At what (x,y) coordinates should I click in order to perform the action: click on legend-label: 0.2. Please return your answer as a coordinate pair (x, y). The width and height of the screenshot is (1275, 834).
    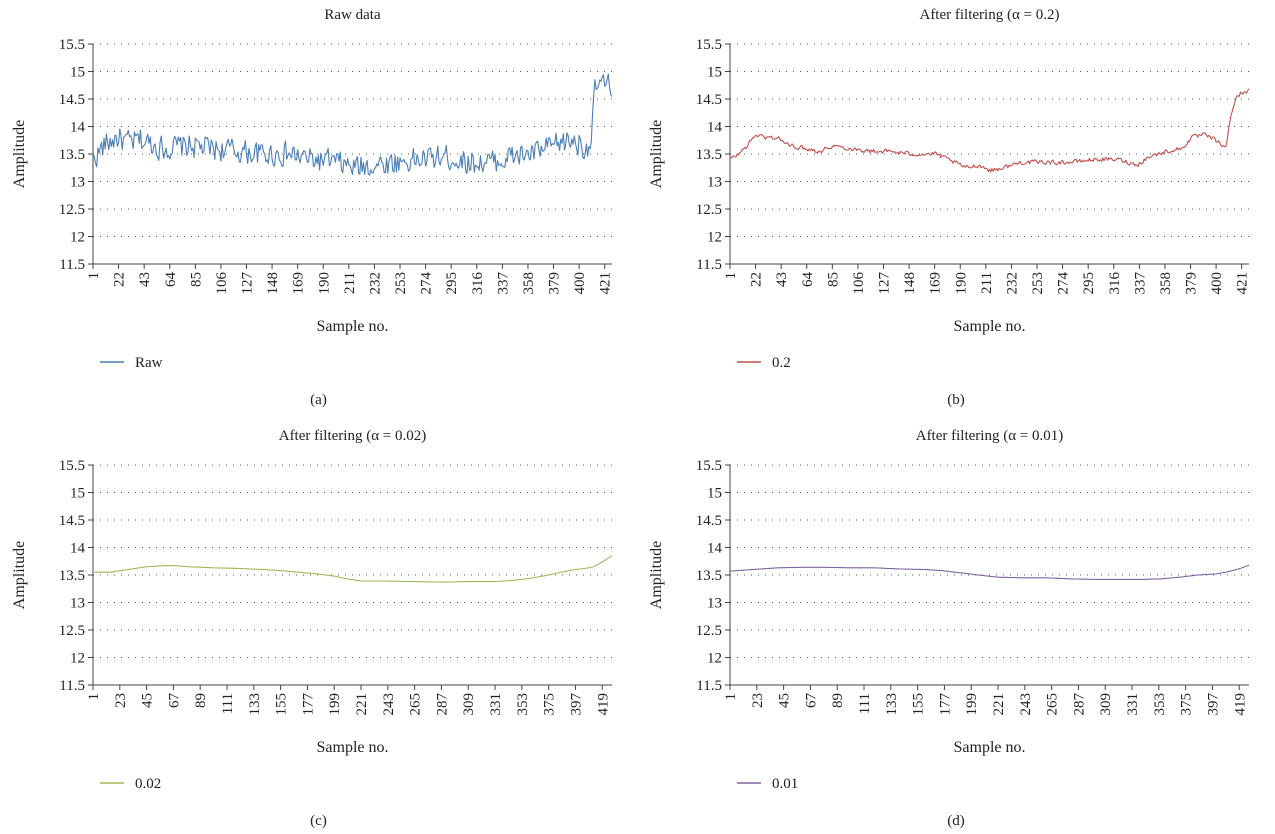
    Looking at the image, I should click on (781, 363).